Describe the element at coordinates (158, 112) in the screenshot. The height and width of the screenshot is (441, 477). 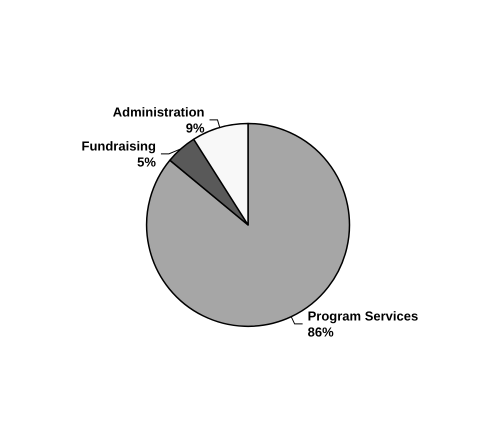
I see `slice-label: Administration` at that location.